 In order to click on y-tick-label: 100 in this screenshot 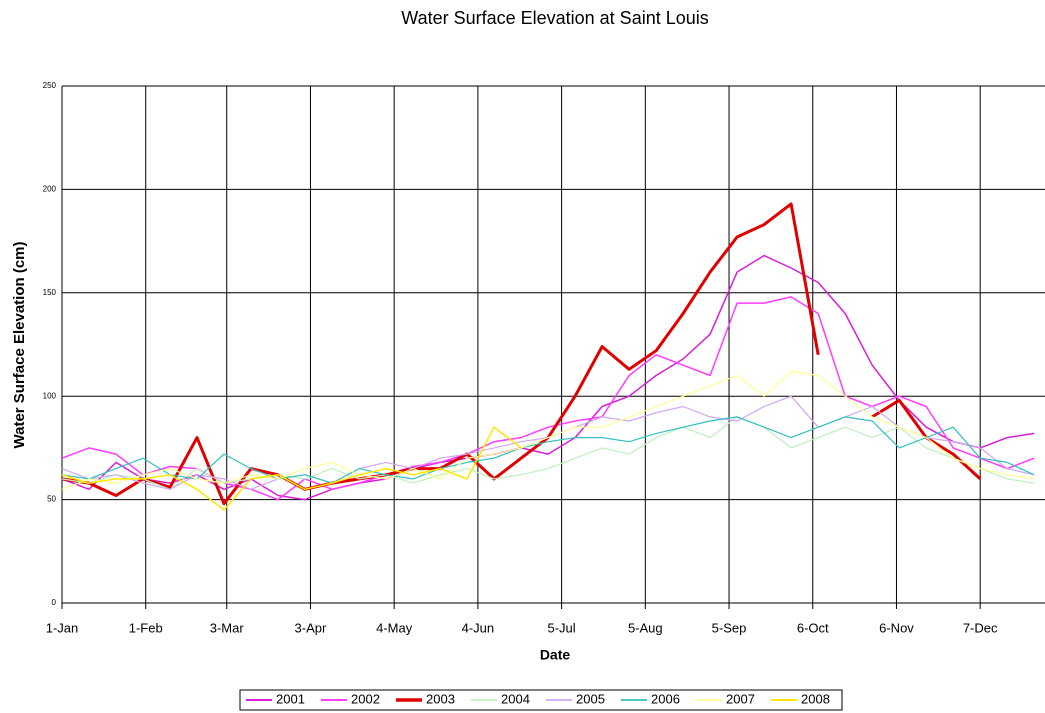, I will do `click(50, 395)`.